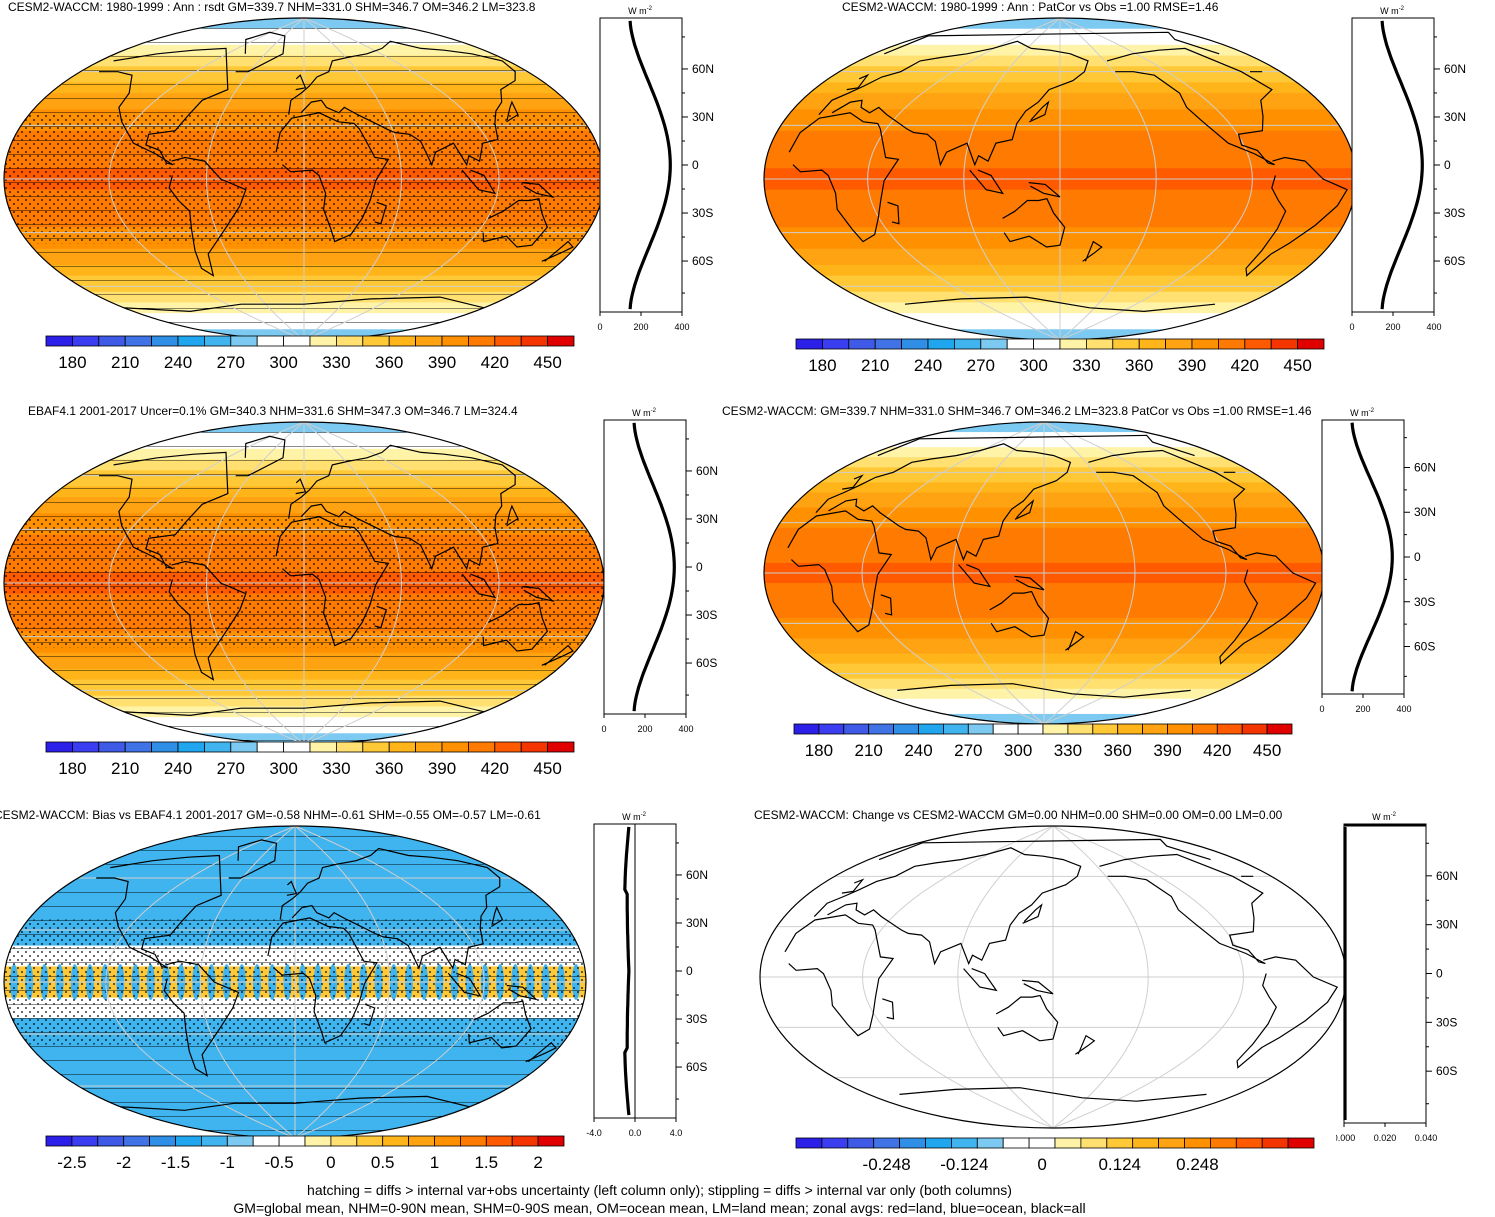  Describe the element at coordinates (495, 768) in the screenshot. I see `colorbar-label: 420` at that location.